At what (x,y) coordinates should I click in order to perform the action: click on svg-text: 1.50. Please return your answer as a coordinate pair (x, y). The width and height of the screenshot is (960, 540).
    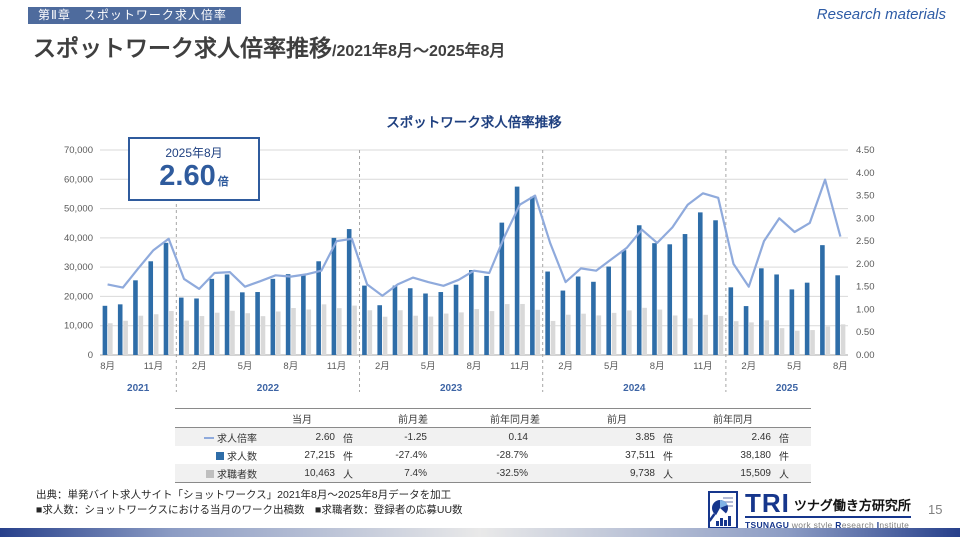
    Looking at the image, I should click on (865, 287).